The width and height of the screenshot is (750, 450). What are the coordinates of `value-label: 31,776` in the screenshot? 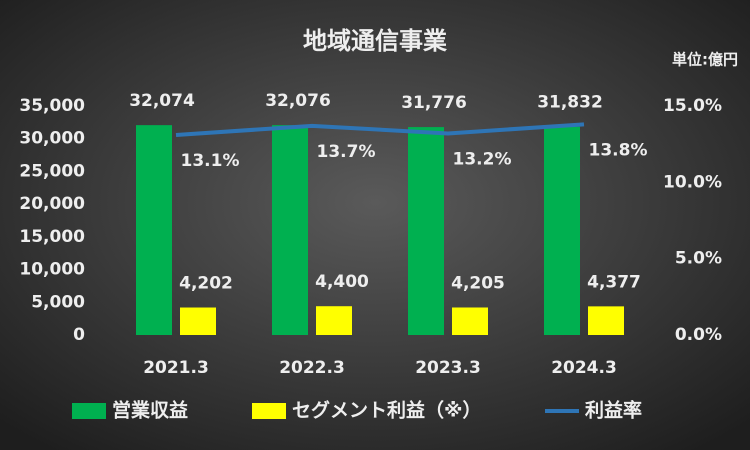 It's located at (434, 103).